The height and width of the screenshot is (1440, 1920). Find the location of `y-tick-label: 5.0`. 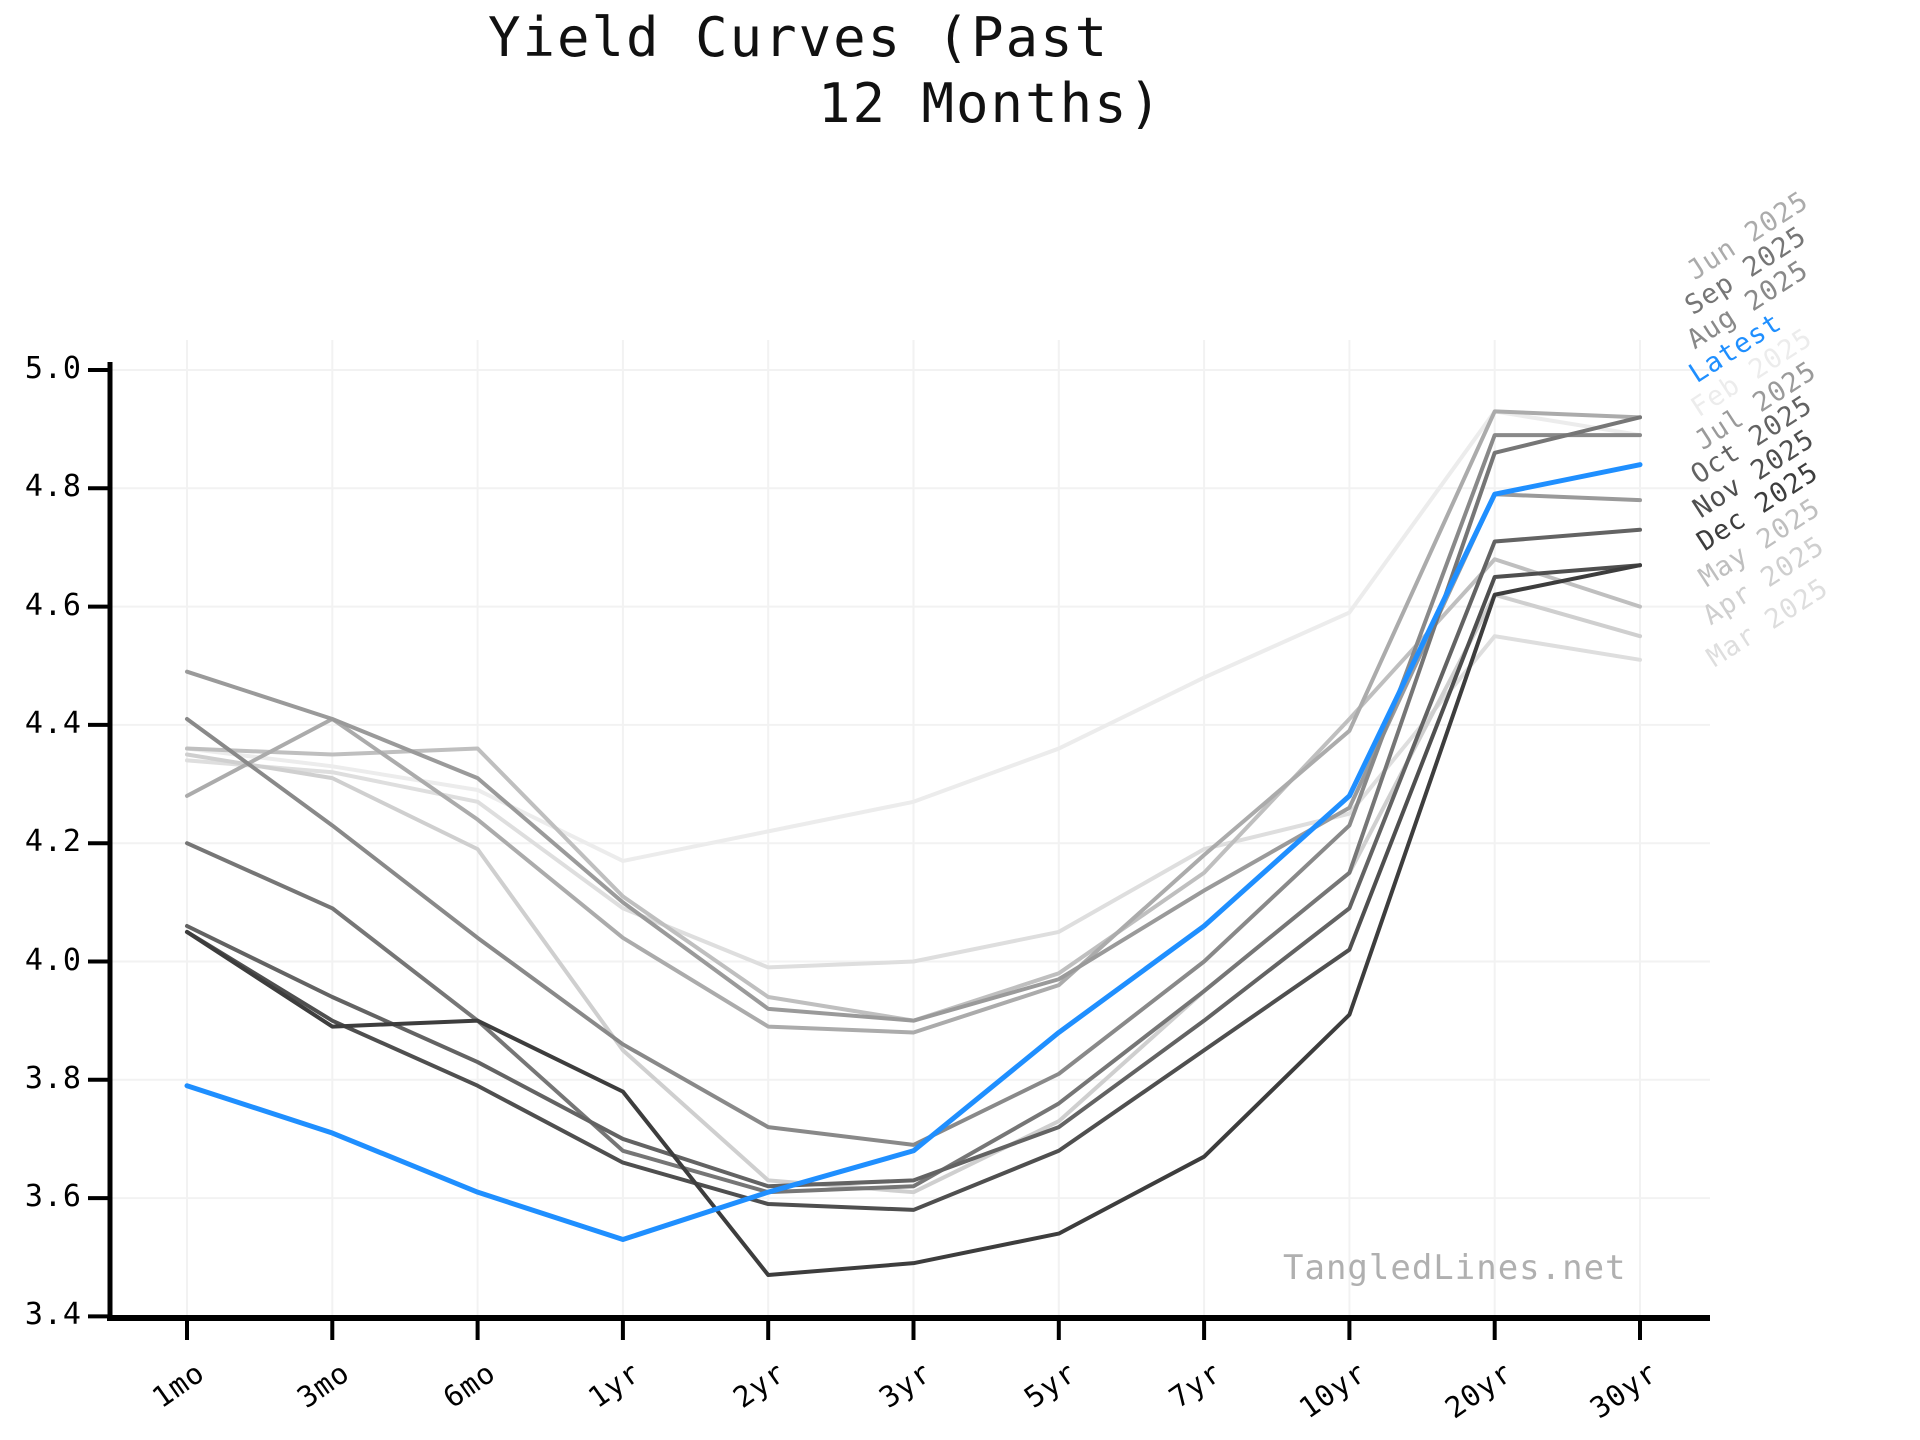

y-tick-label: 5.0 is located at coordinates (53, 368).